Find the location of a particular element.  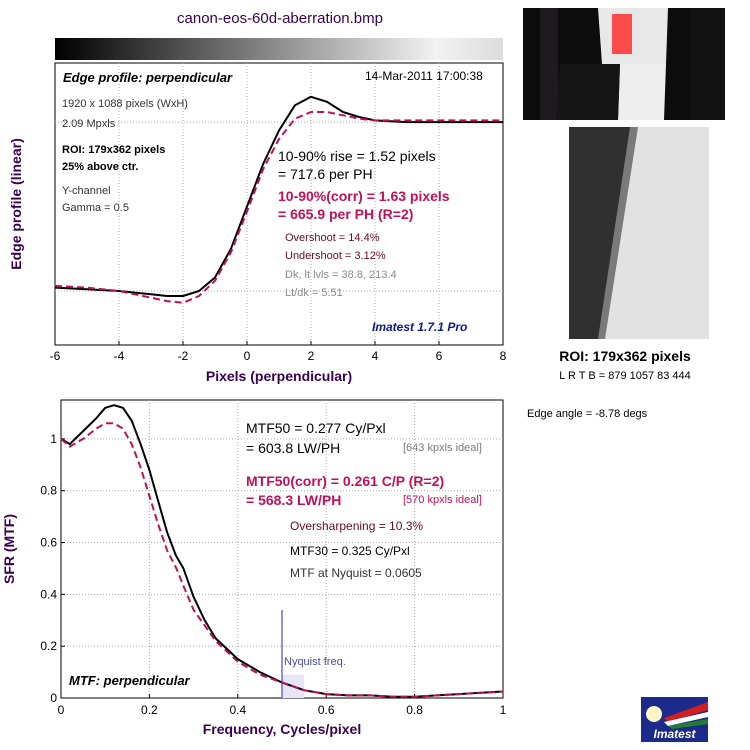

mtf50-ideal-text: [643 kpxls ideal] is located at coordinates (442, 448).